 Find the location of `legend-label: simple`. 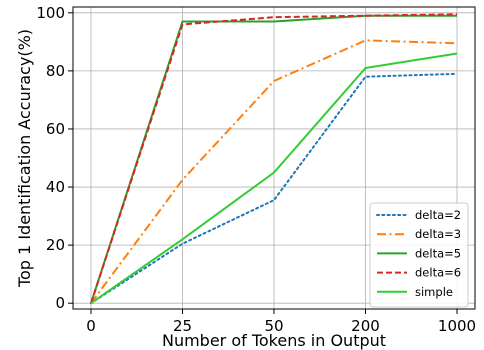

legend-label: simple is located at coordinates (434, 292).